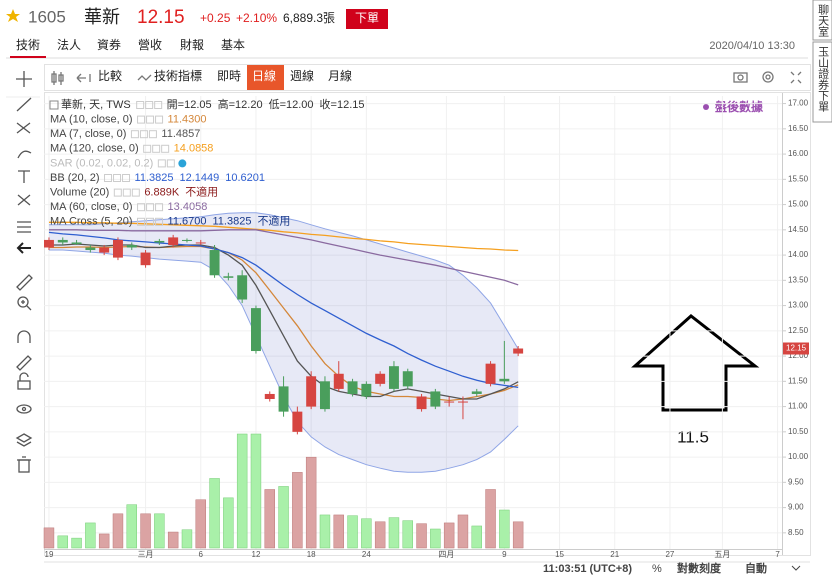  What do you see at coordinates (245, 178) in the screenshot?
I see `legend-value: 10.6201` at bounding box center [245, 178].